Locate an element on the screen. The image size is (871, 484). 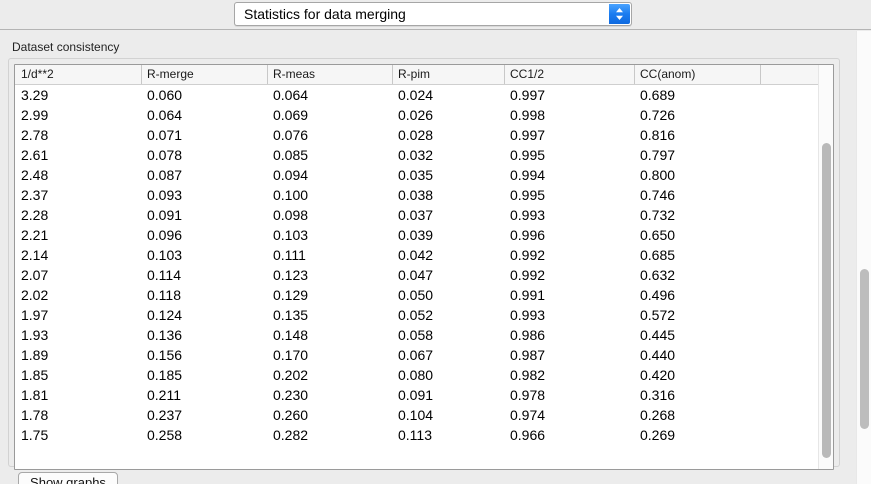
column-header-0: 1/d**2 is located at coordinates (37, 74).